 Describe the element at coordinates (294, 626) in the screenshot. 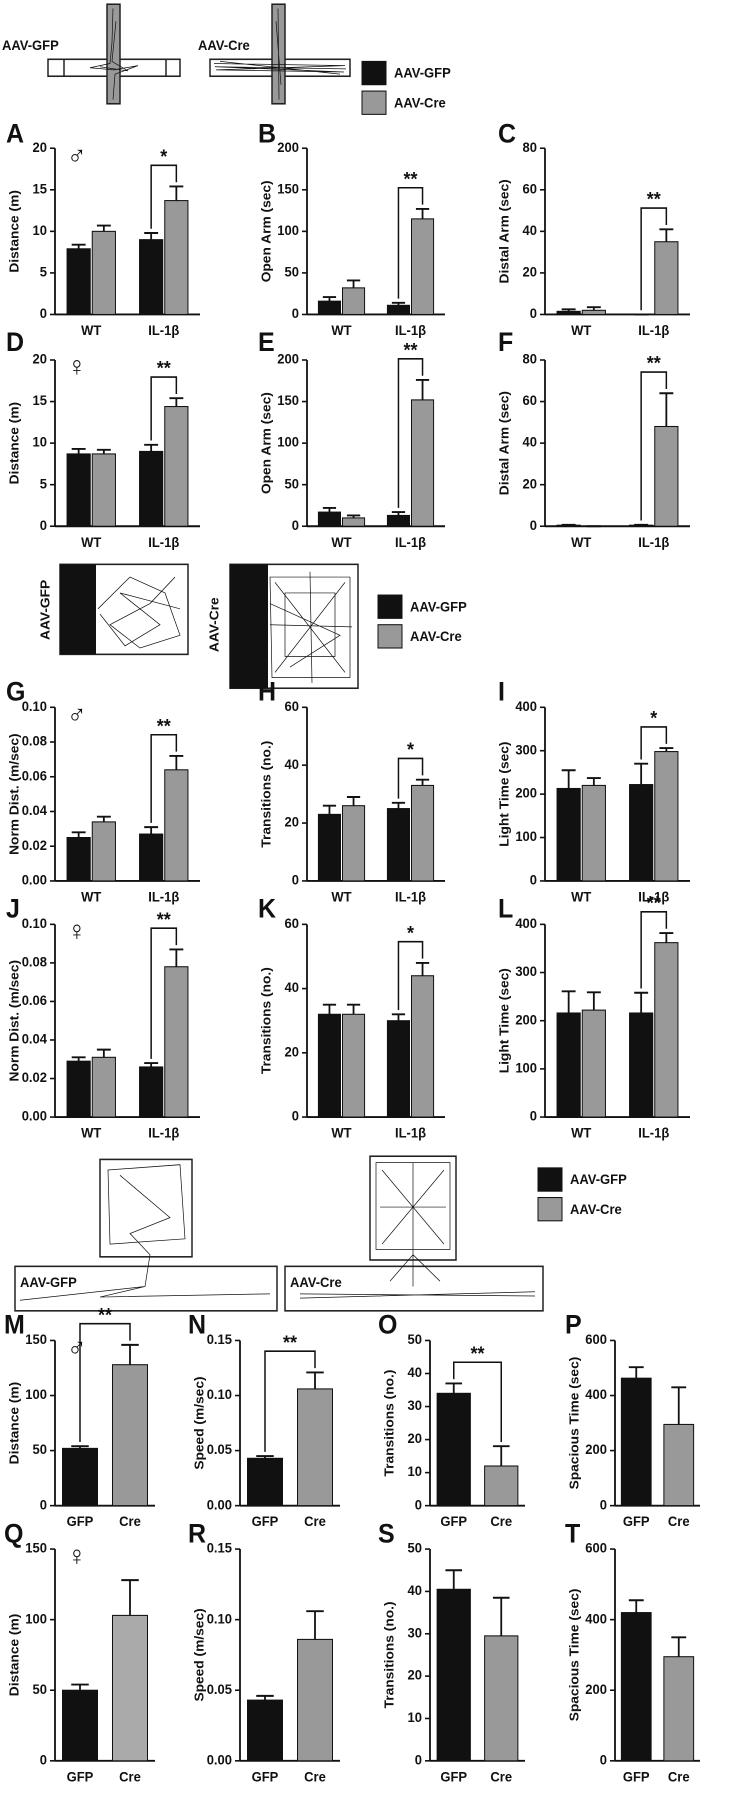

I see `light-dark-box-cre` at that location.